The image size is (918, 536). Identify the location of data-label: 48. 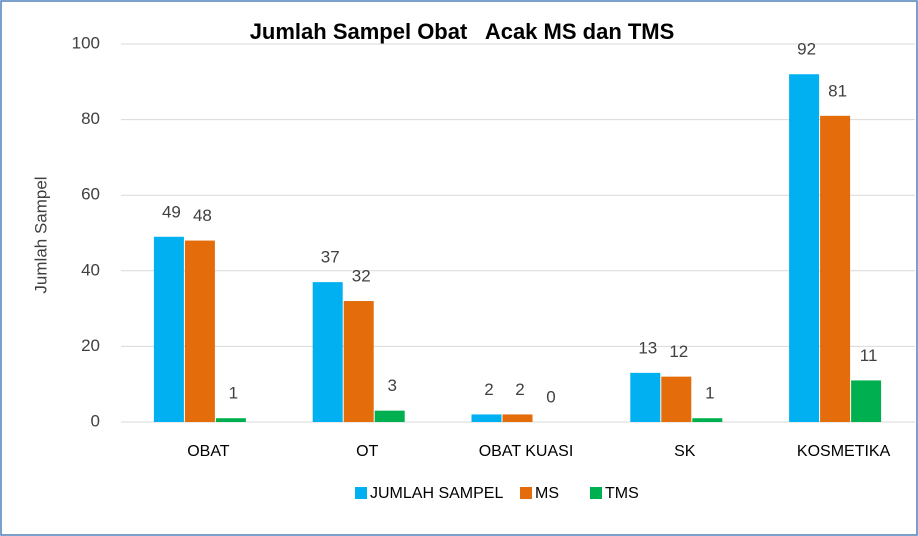
(202, 215).